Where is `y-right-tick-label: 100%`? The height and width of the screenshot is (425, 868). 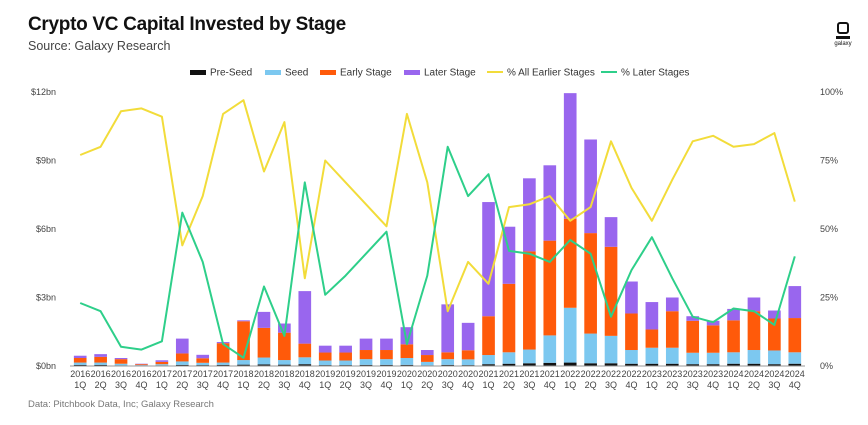 y-right-tick-label: 100% is located at coordinates (831, 92).